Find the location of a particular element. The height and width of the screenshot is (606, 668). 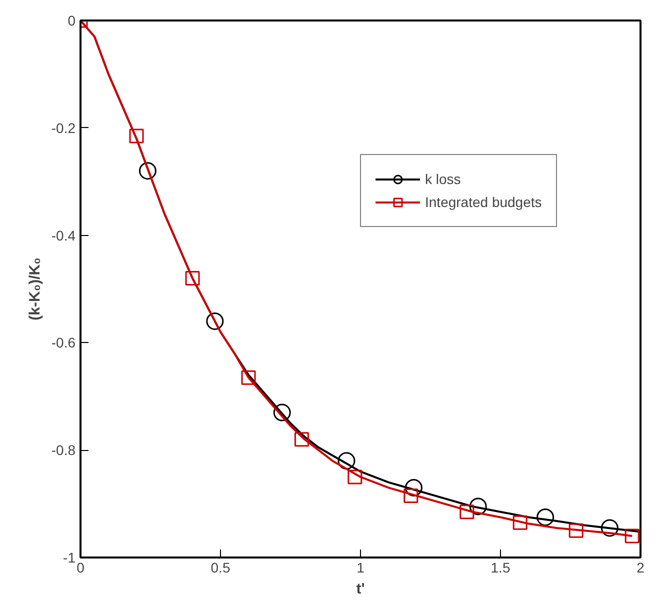

y-tick-label: -0.8 is located at coordinates (63, 450).